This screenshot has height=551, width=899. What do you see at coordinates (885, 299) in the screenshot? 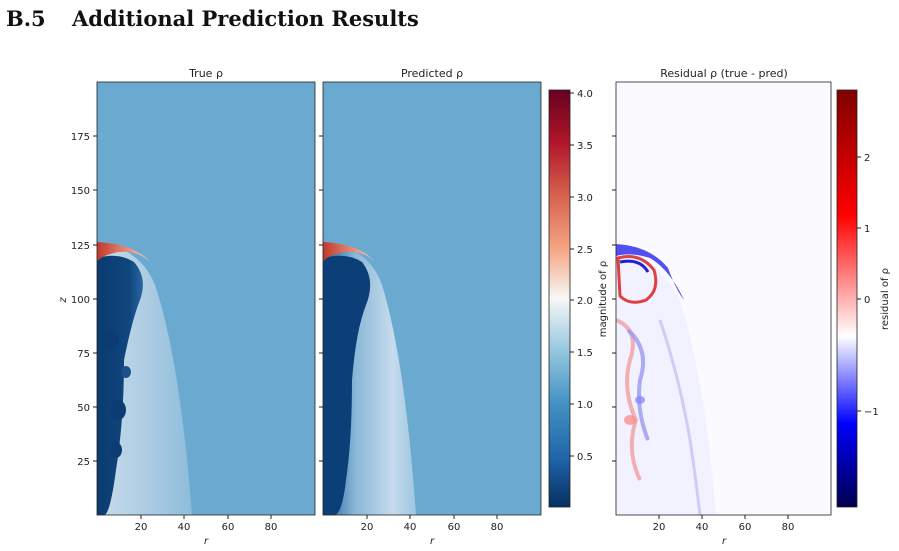
I see `colorbar-residual-label: residual of ρ` at bounding box center [885, 299].